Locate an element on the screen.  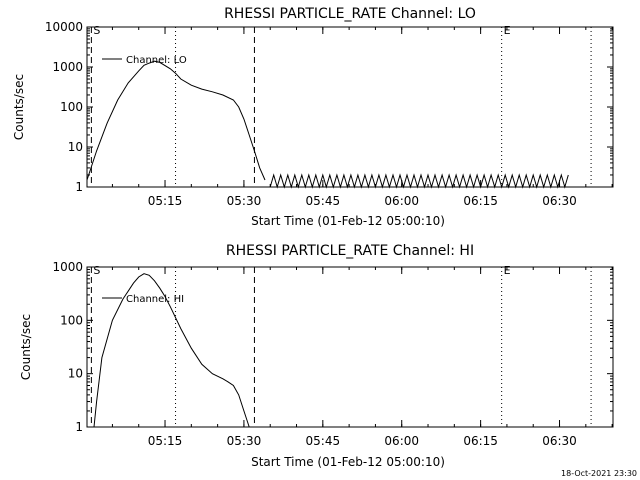
legend-label: Channel: HI is located at coordinates (155, 299).